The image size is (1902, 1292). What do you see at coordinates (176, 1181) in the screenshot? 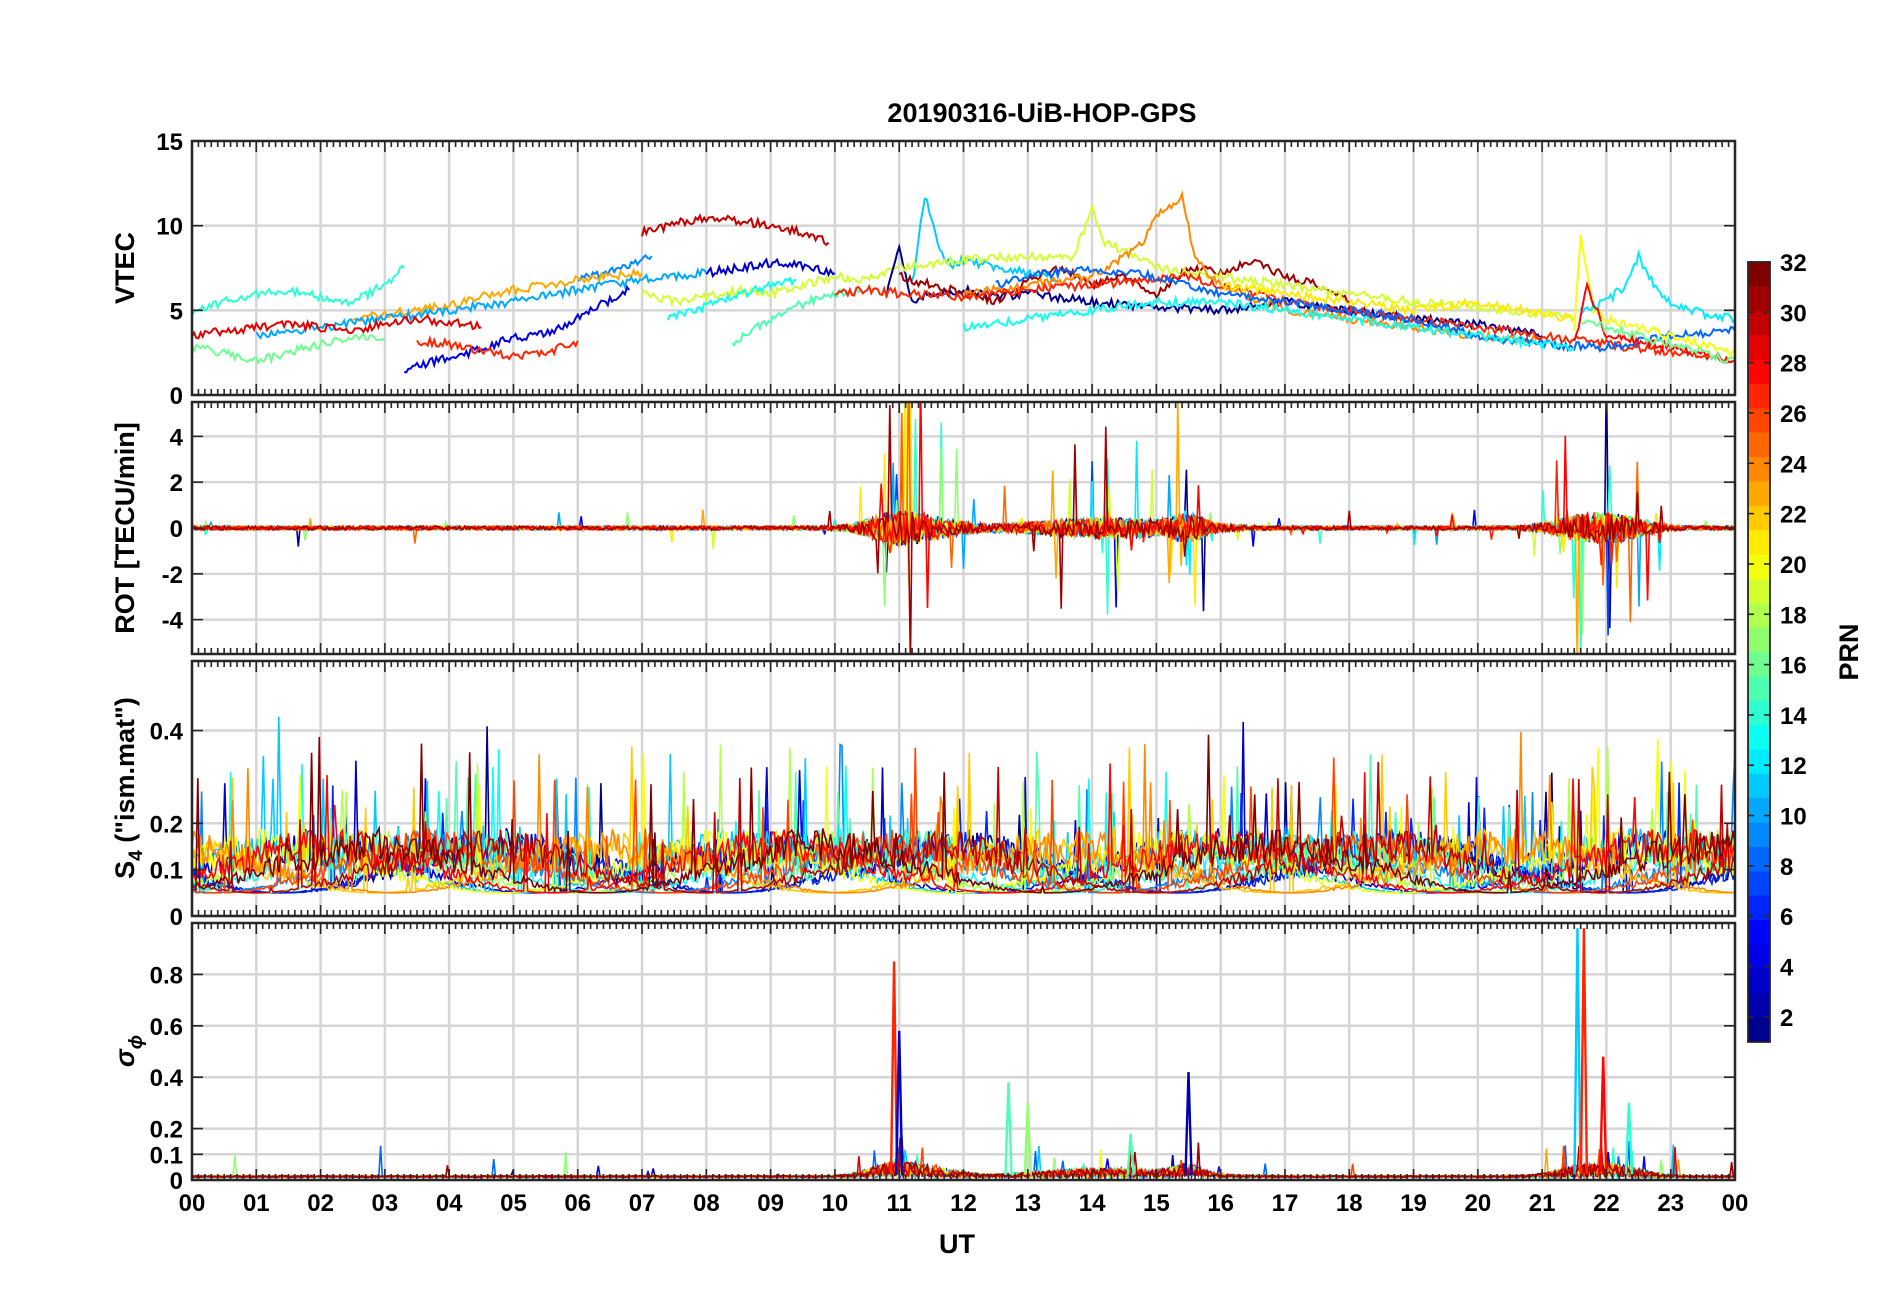
I see `sigma_phi-y-tick-label: 0` at bounding box center [176, 1181].